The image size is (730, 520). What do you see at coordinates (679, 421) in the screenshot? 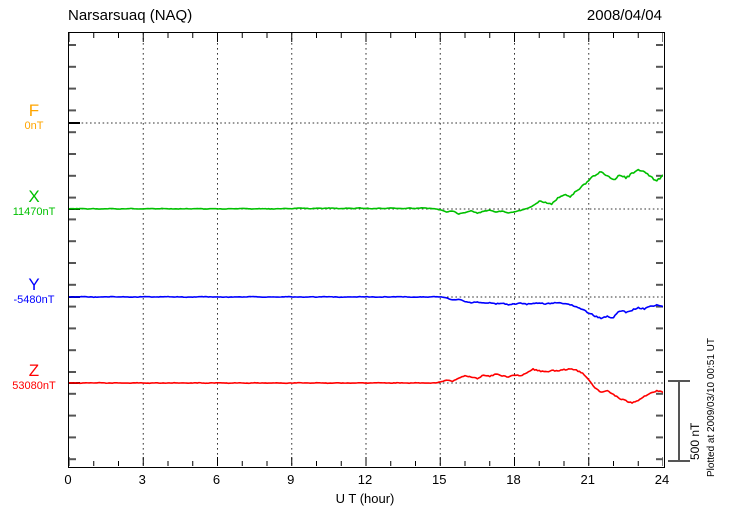
I see `scale-bar` at bounding box center [679, 421].